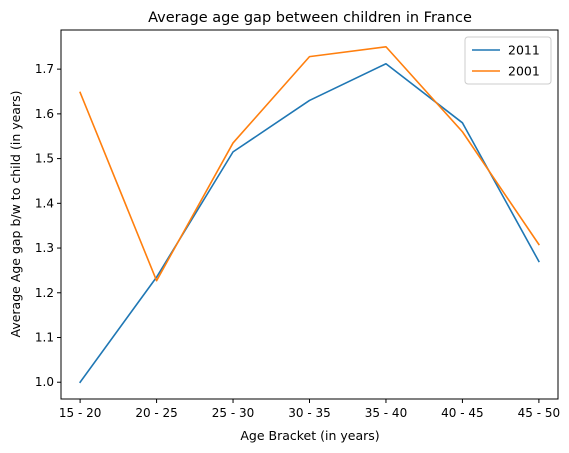 This screenshot has height=453, width=569. Describe the element at coordinates (44, 203) in the screenshot. I see `y-tick-label: 1.4` at that location.